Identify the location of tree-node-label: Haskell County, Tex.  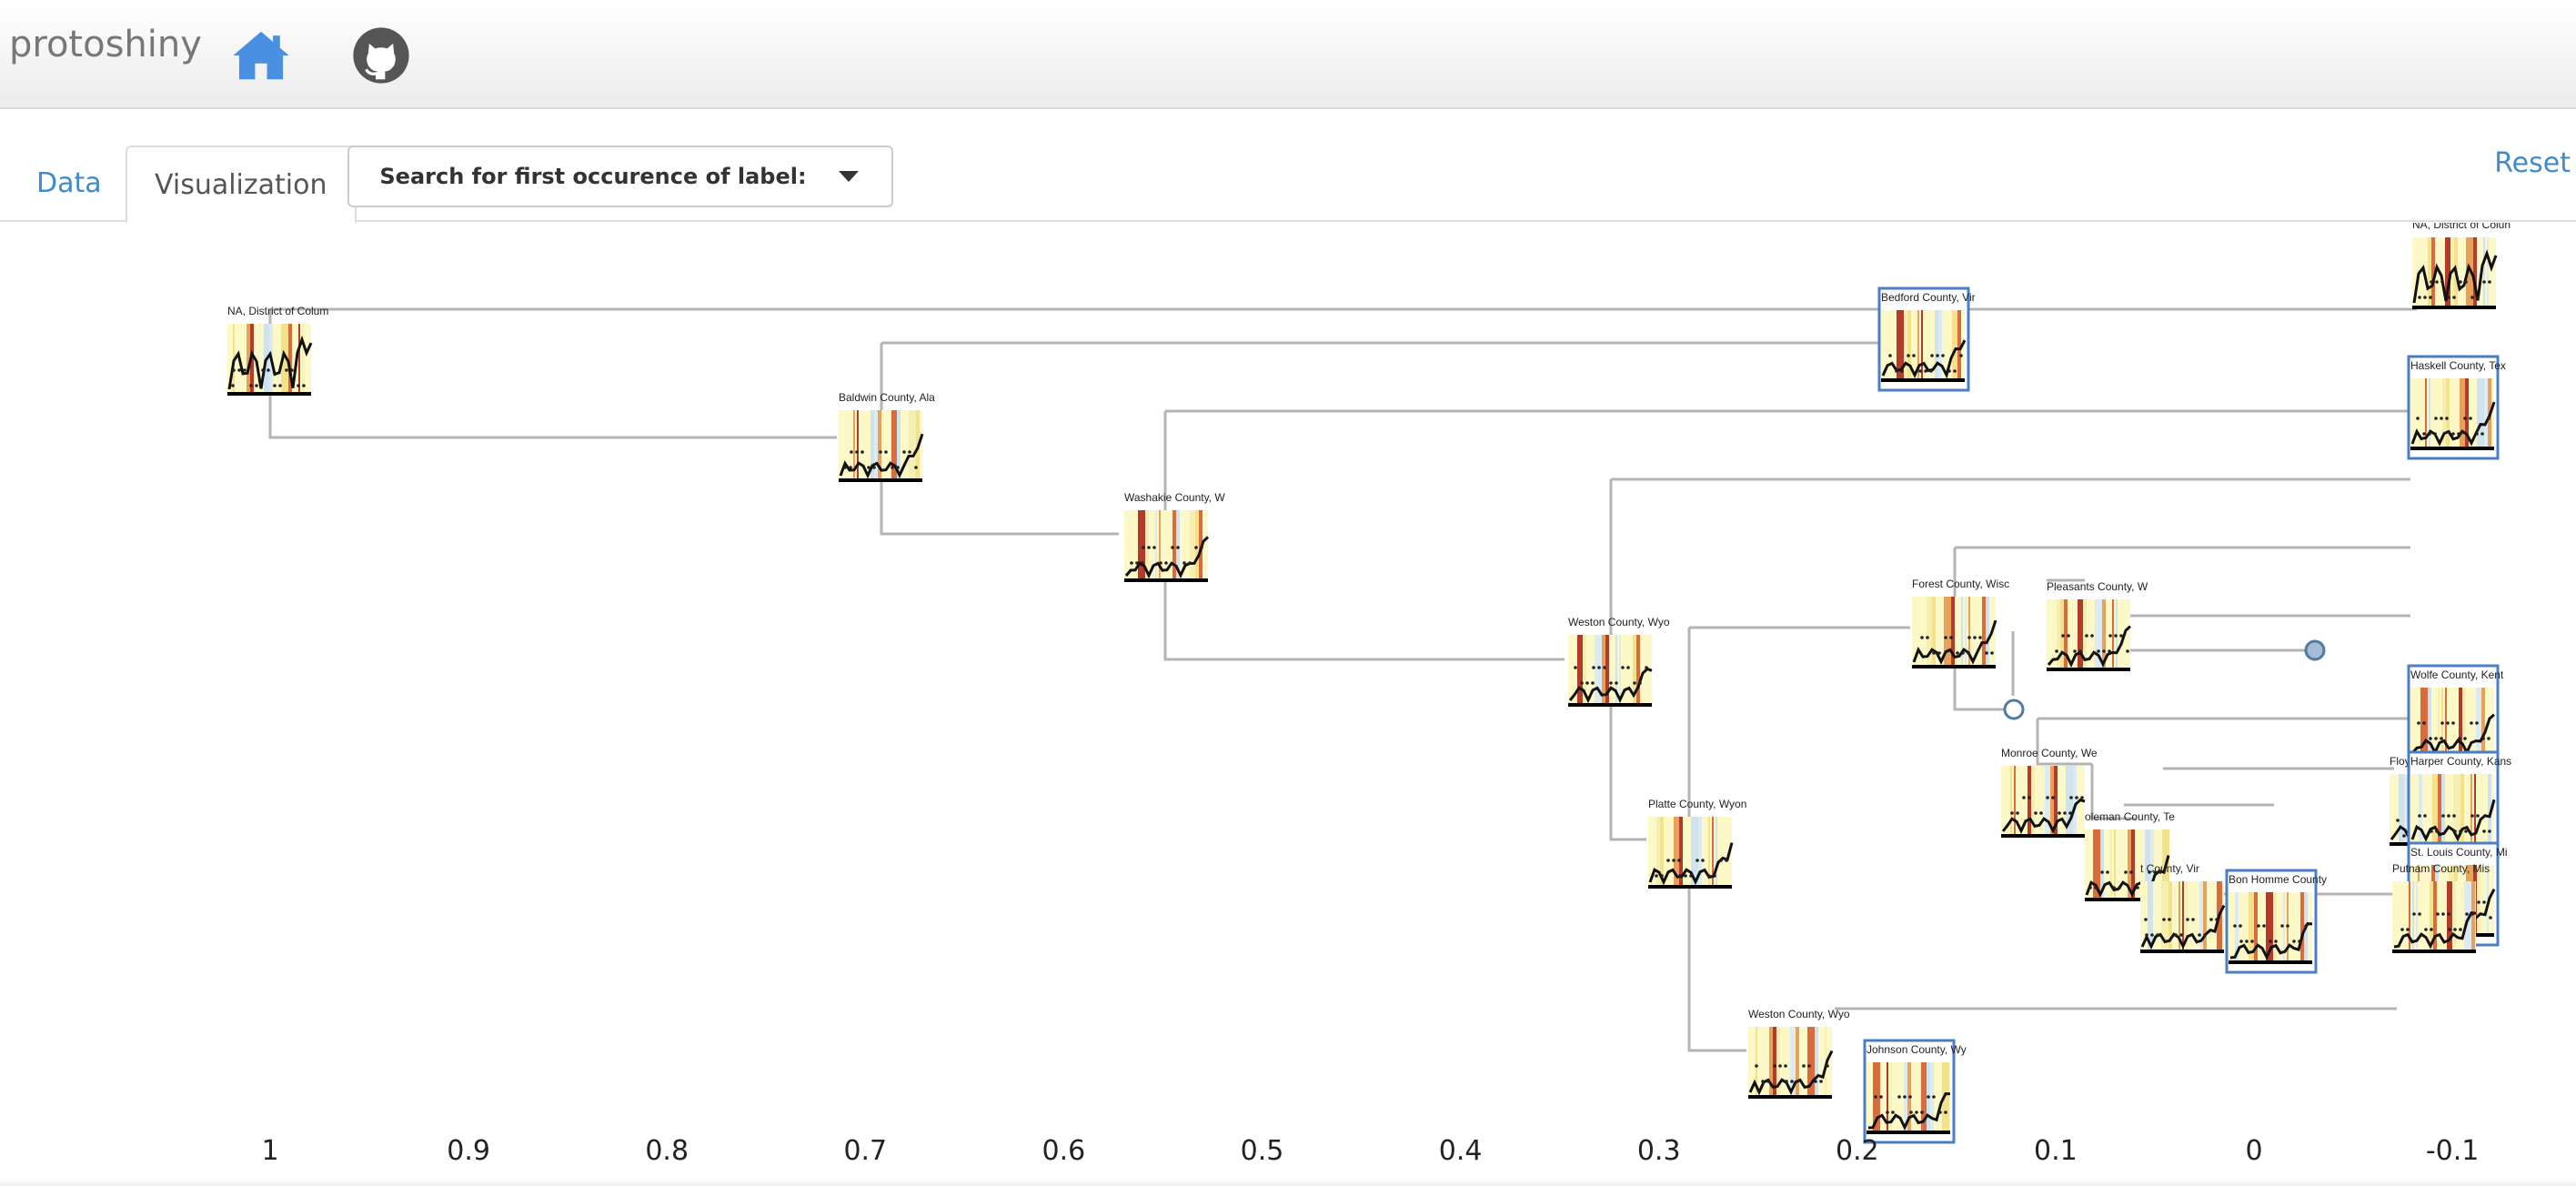
(2458, 365).